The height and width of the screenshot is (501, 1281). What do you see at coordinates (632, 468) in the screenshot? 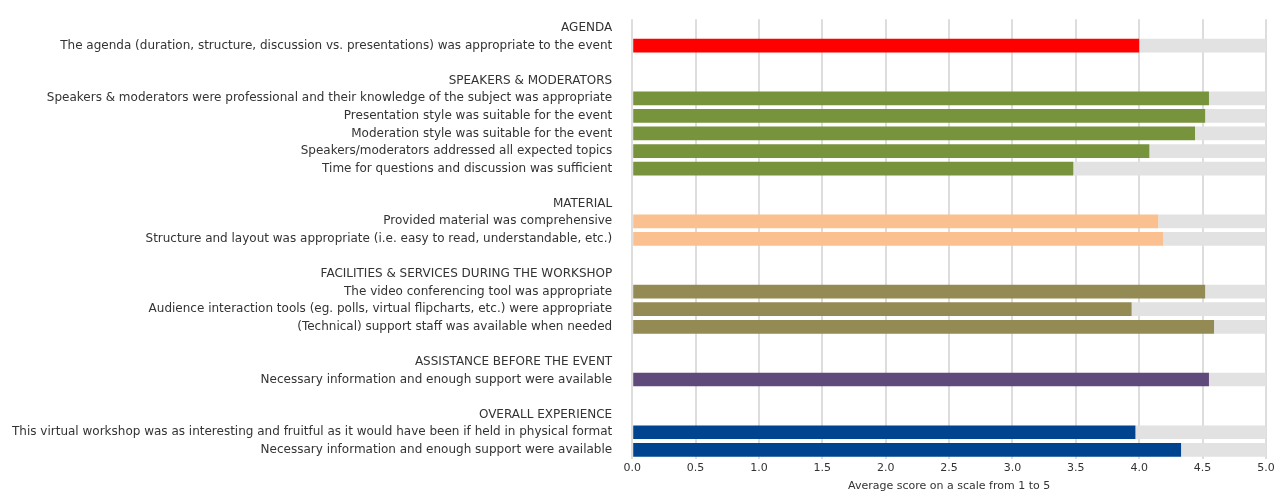
I see `x-tick-label: 0.0` at bounding box center [632, 468].